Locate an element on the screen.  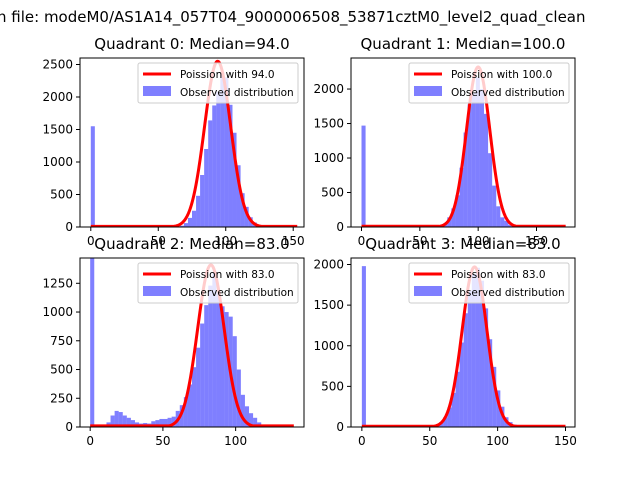
y-tick-label: 750 is located at coordinates (61, 341).